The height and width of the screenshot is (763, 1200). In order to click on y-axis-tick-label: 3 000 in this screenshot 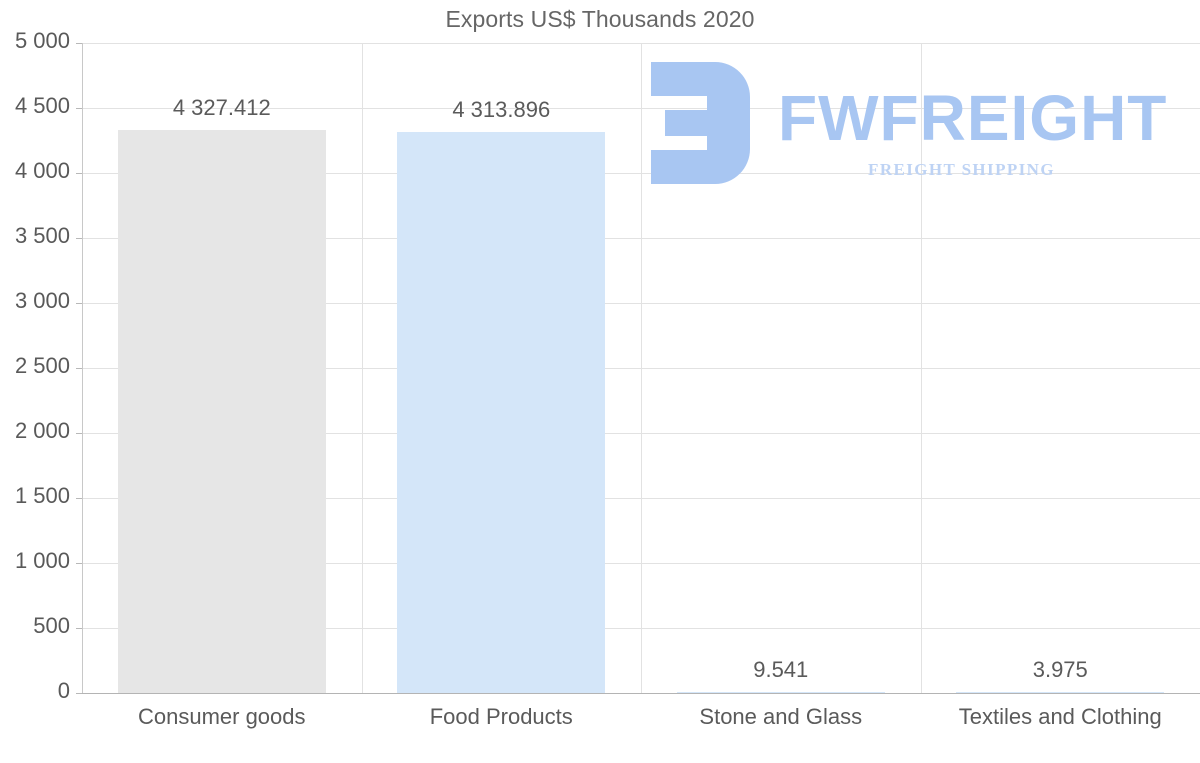, I will do `click(42, 300)`.